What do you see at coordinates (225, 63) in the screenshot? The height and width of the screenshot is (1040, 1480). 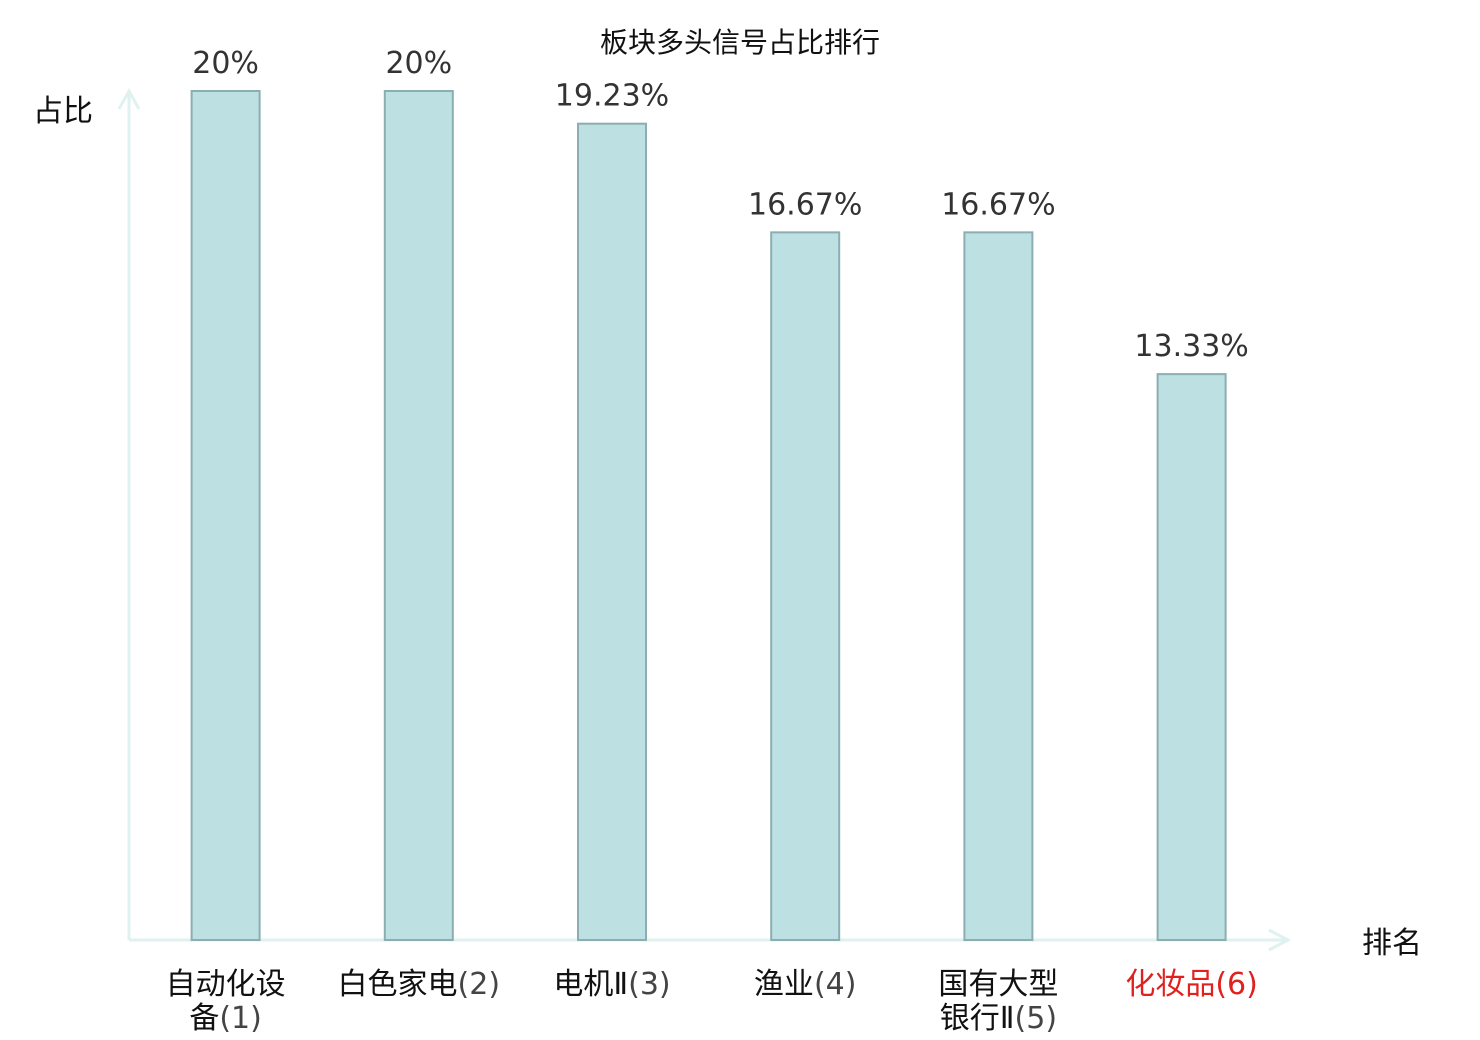 I see `value-label-1: 20%` at bounding box center [225, 63].